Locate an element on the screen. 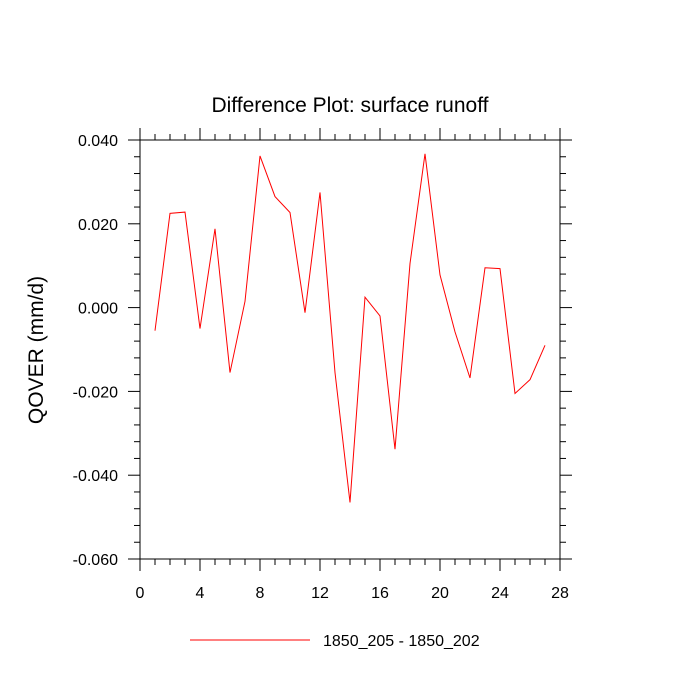  x-tick-label: 16 is located at coordinates (380, 593).